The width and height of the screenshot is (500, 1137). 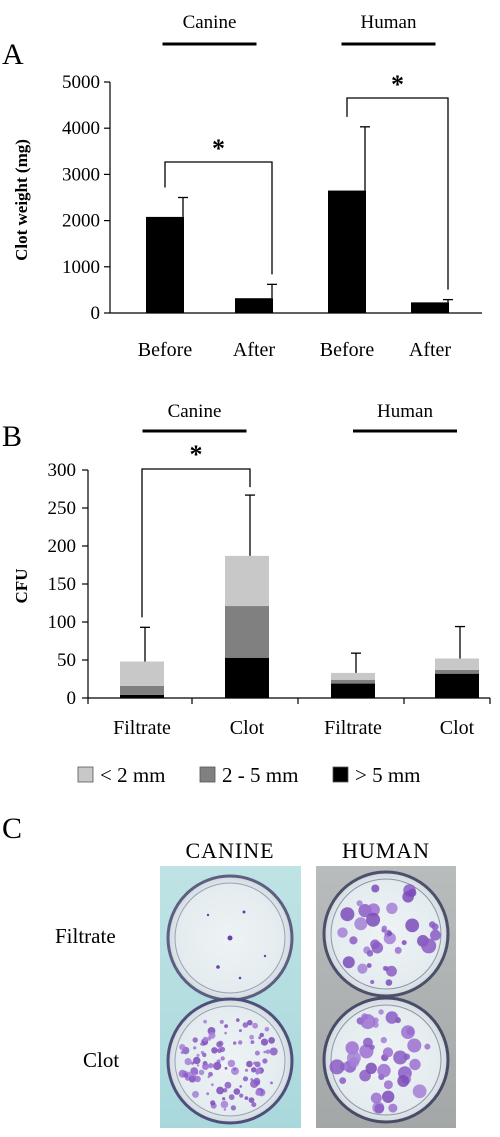 I want to click on significance-bracket-b, so click(x=196, y=543).